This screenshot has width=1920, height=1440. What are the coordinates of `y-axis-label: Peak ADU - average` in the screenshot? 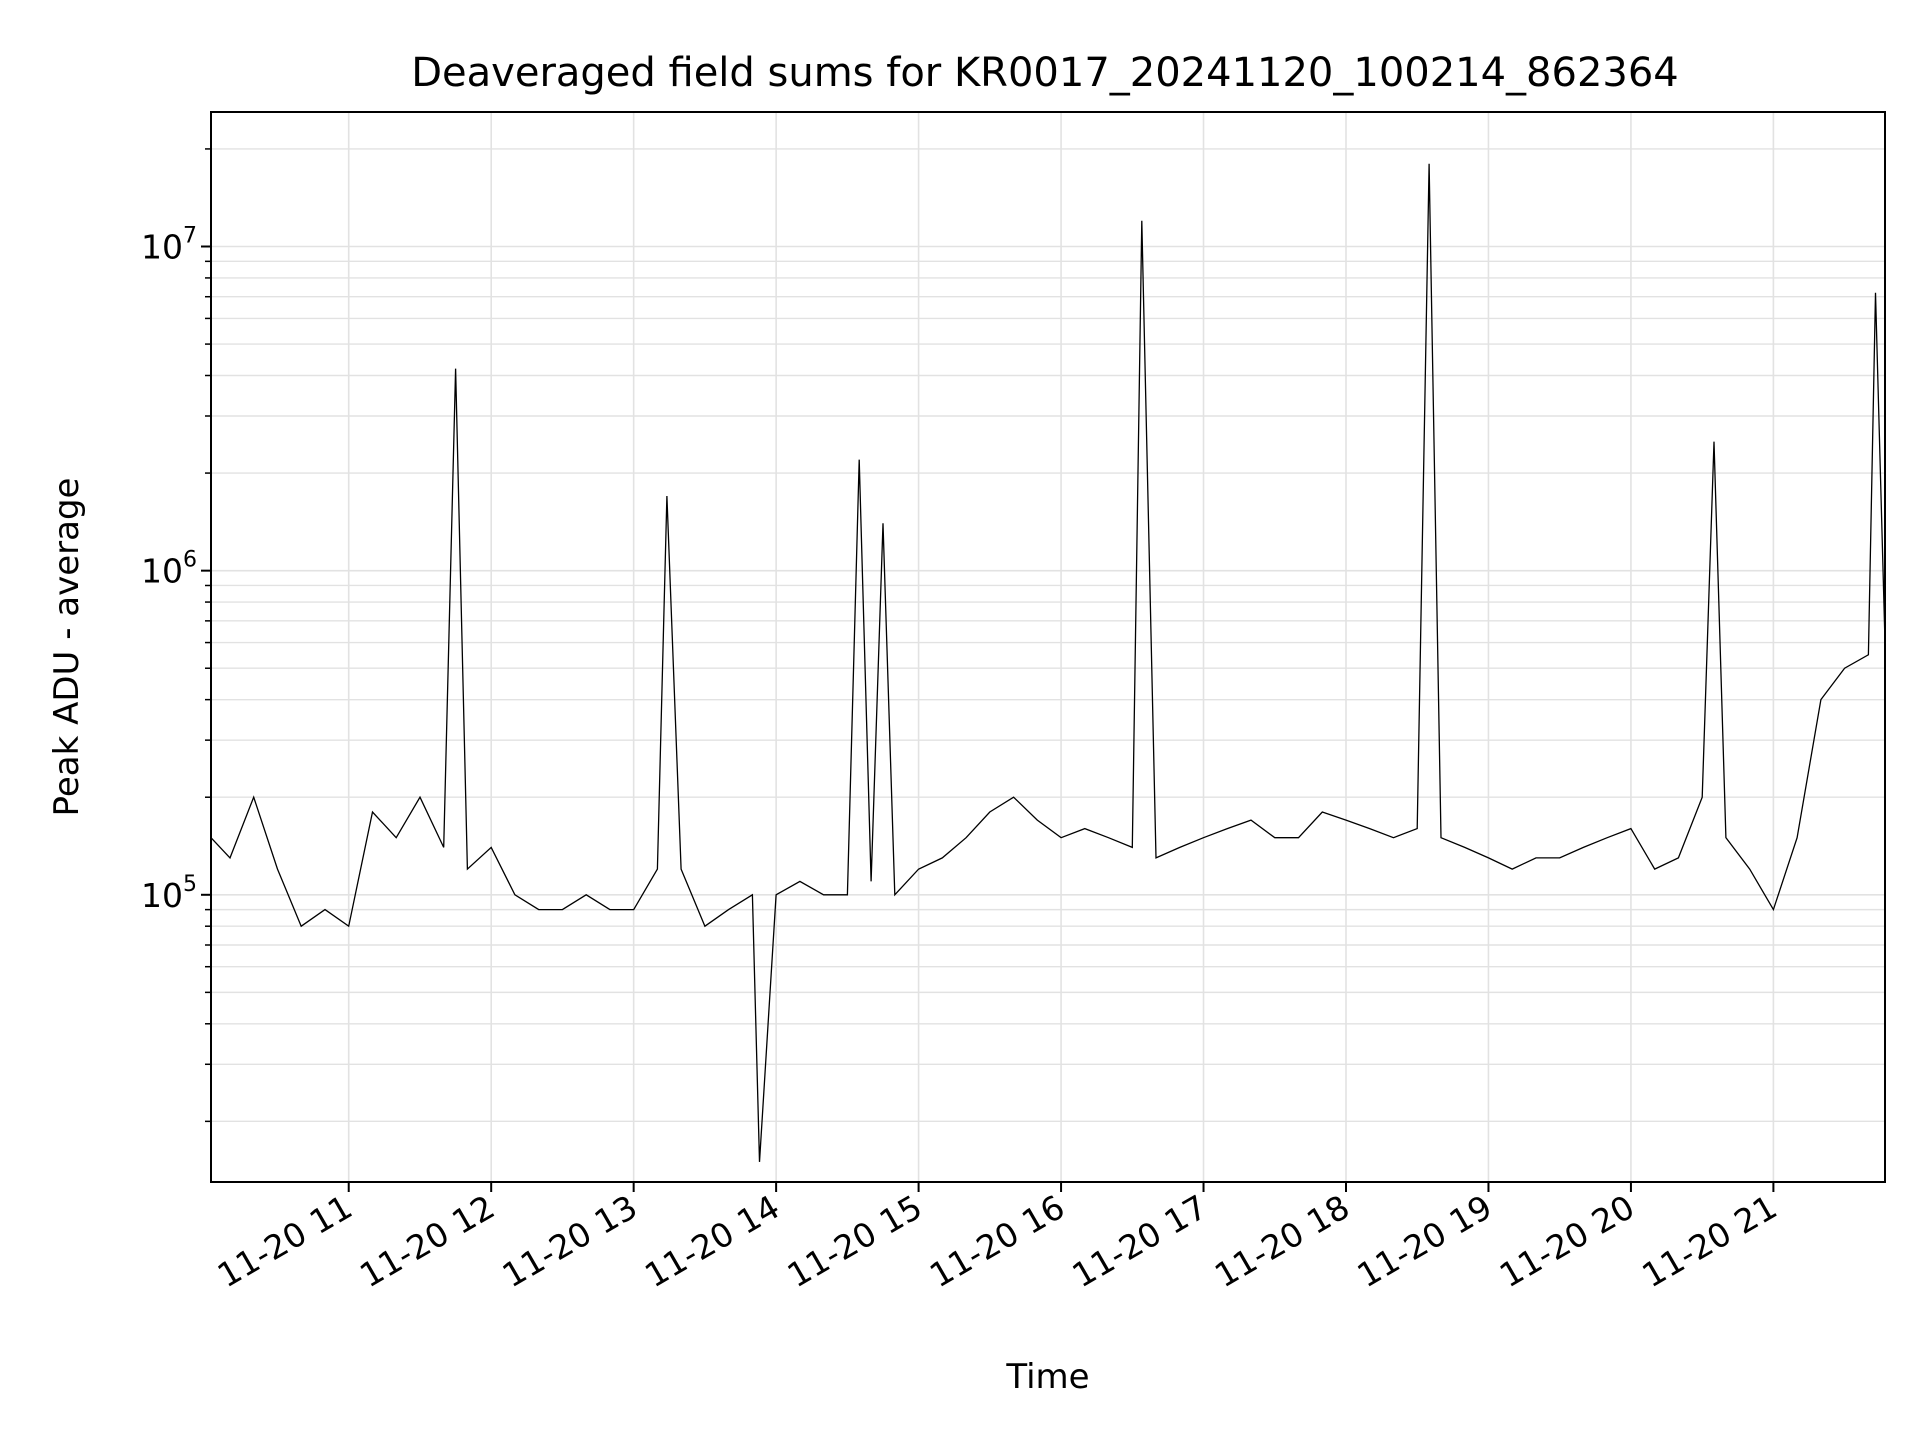 It's located at (67, 647).